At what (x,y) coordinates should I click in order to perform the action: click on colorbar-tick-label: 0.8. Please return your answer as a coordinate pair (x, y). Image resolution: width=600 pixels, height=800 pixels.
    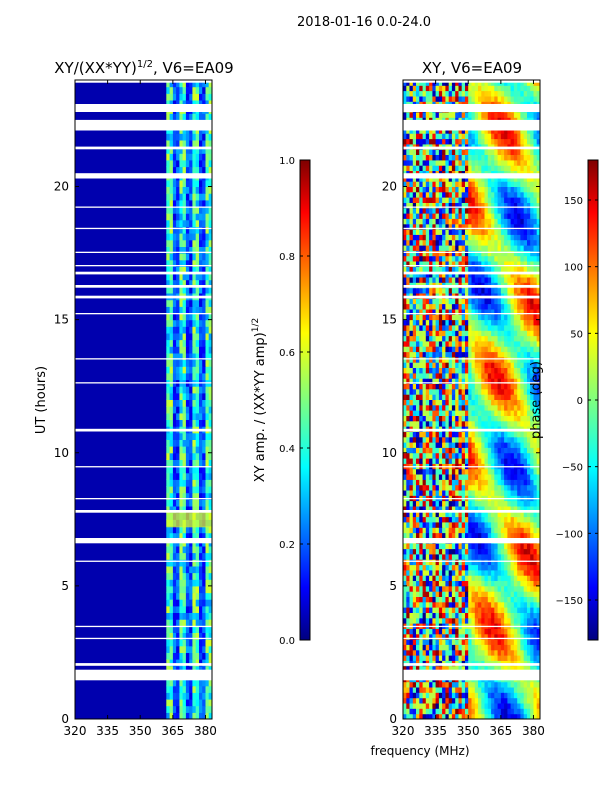
    Looking at the image, I should click on (287, 257).